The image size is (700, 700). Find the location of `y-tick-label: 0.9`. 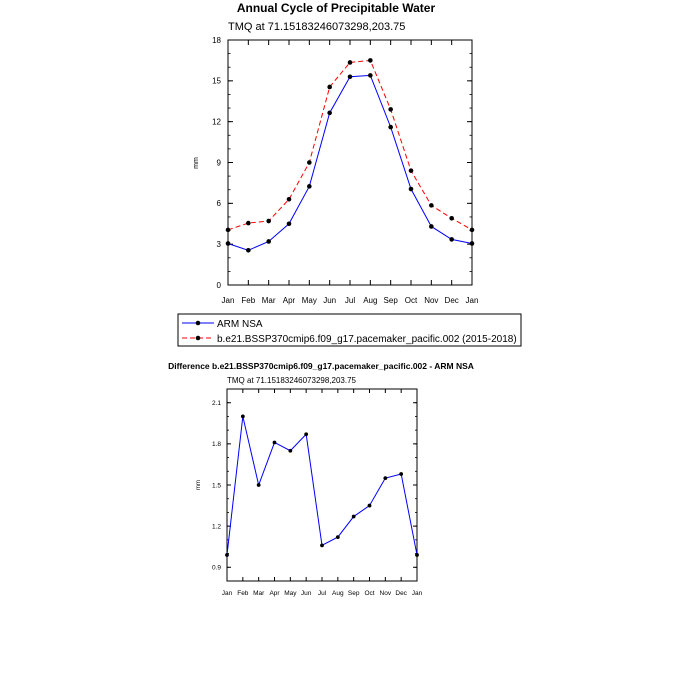

y-tick-label: 0.9 is located at coordinates (216, 568).